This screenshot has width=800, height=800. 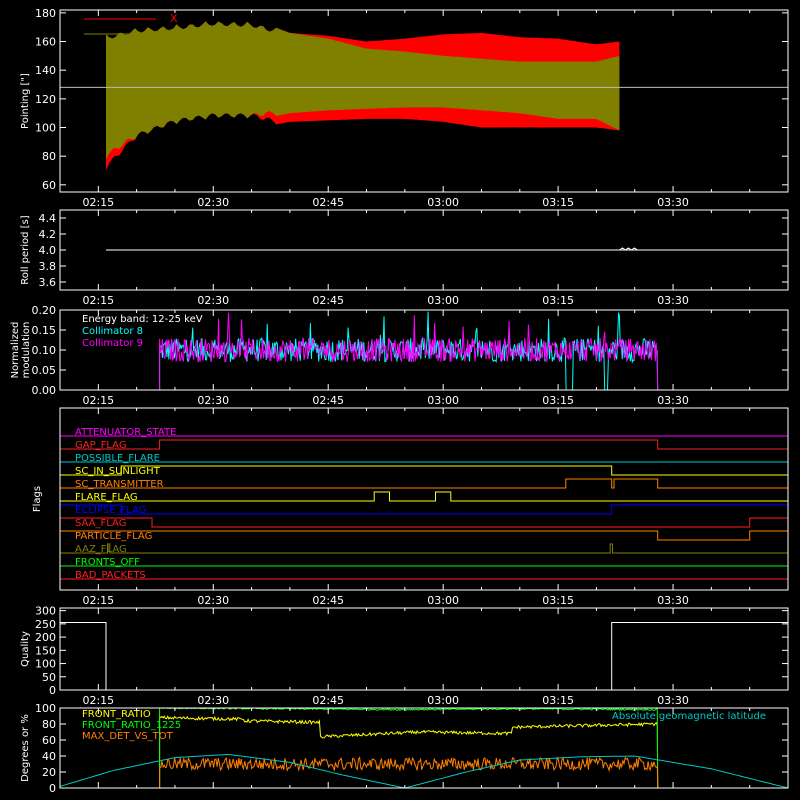 What do you see at coordinates (673, 300) in the screenshot?
I see `roll-xtick-label: 03:30` at bounding box center [673, 300].